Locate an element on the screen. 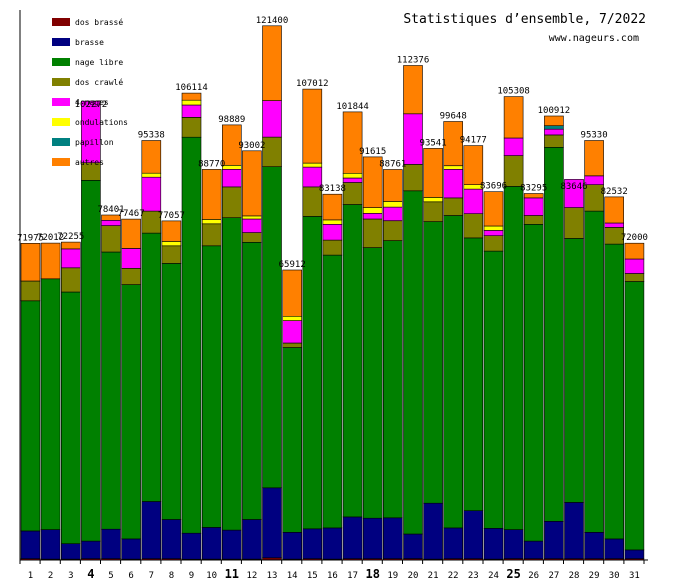  total-label: 83138 is located at coordinates (332, 189).